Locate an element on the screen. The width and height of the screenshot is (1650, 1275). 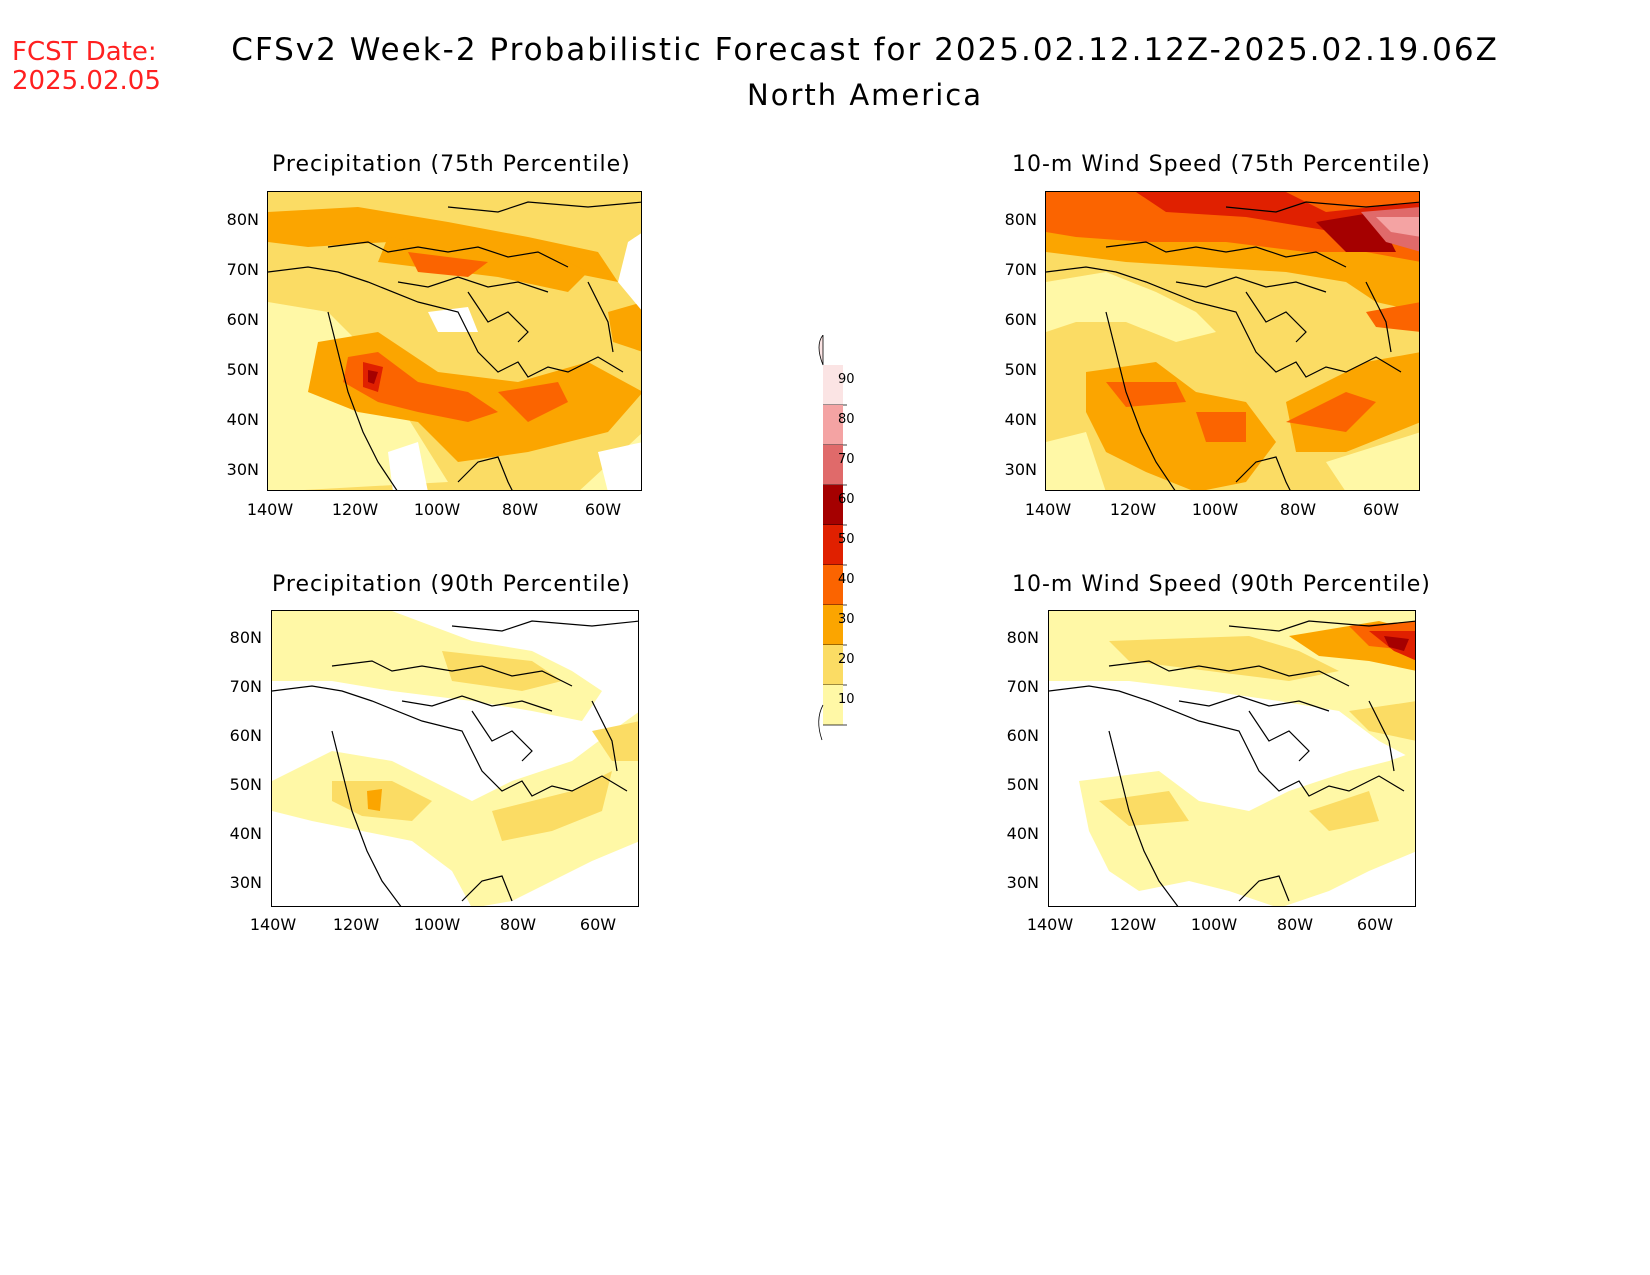
colorbar-label: 30 is located at coordinates (846, 619).